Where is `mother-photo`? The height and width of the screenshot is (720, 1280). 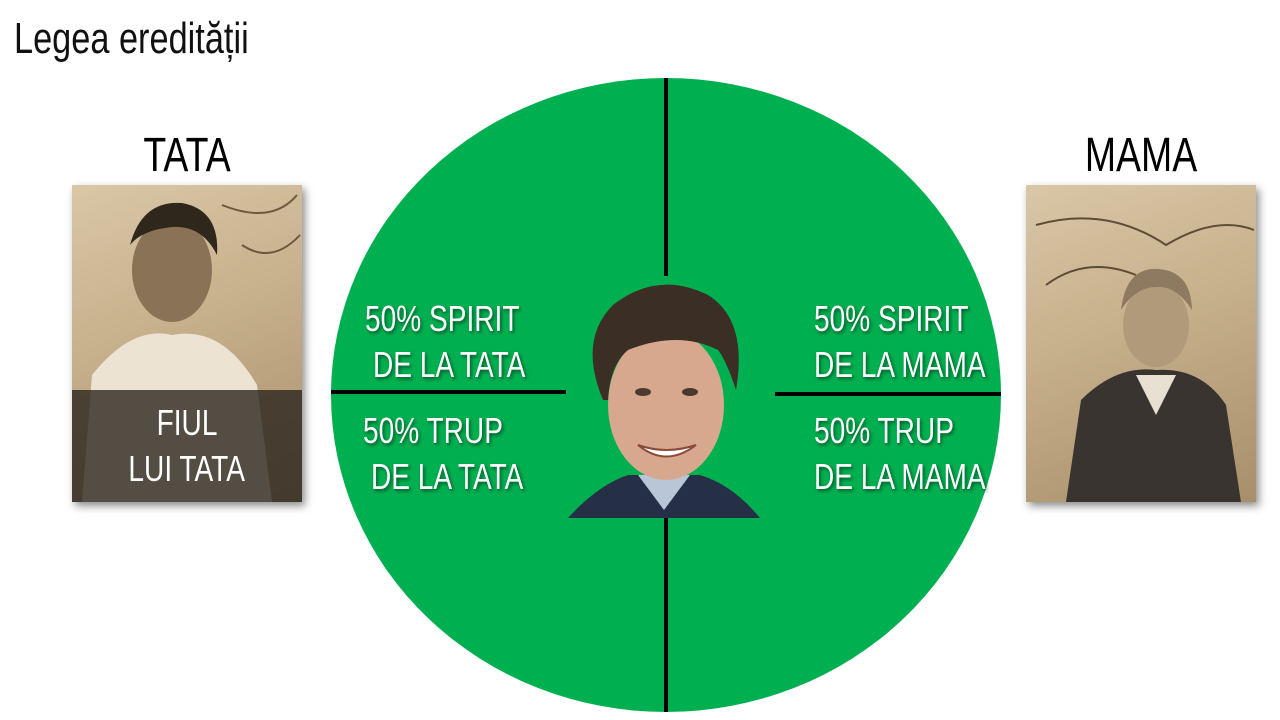
mother-photo is located at coordinates (1141, 343).